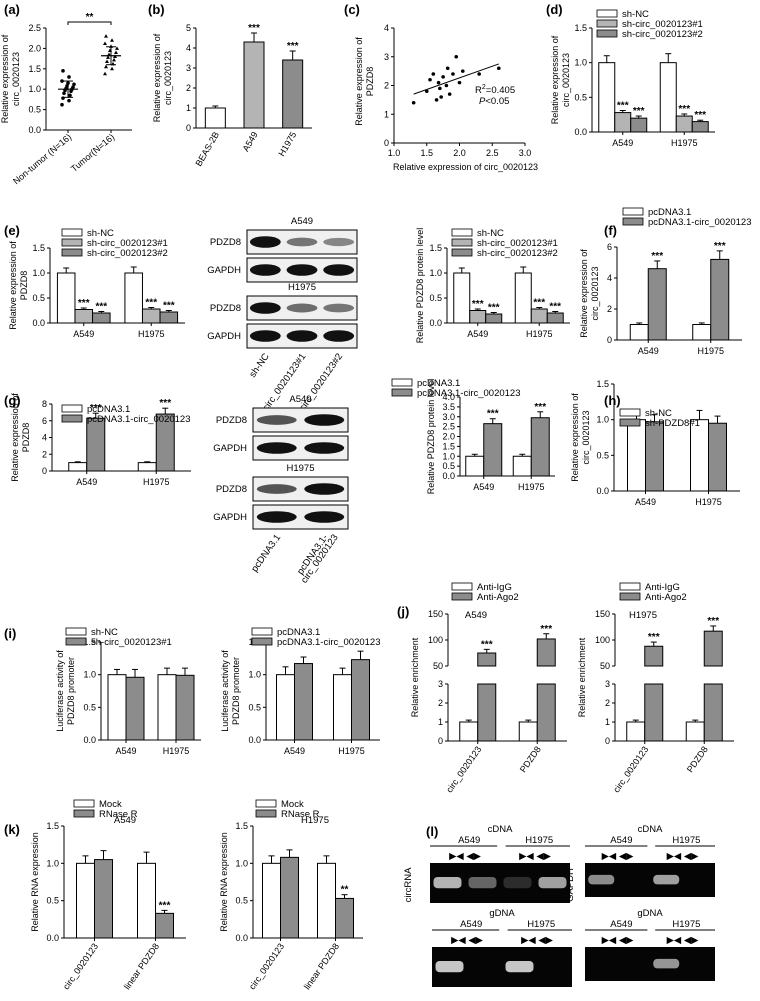  What do you see at coordinates (595, 293) in the screenshot?
I see `f-ylabel-2: circ_0020123` at bounding box center [595, 293].